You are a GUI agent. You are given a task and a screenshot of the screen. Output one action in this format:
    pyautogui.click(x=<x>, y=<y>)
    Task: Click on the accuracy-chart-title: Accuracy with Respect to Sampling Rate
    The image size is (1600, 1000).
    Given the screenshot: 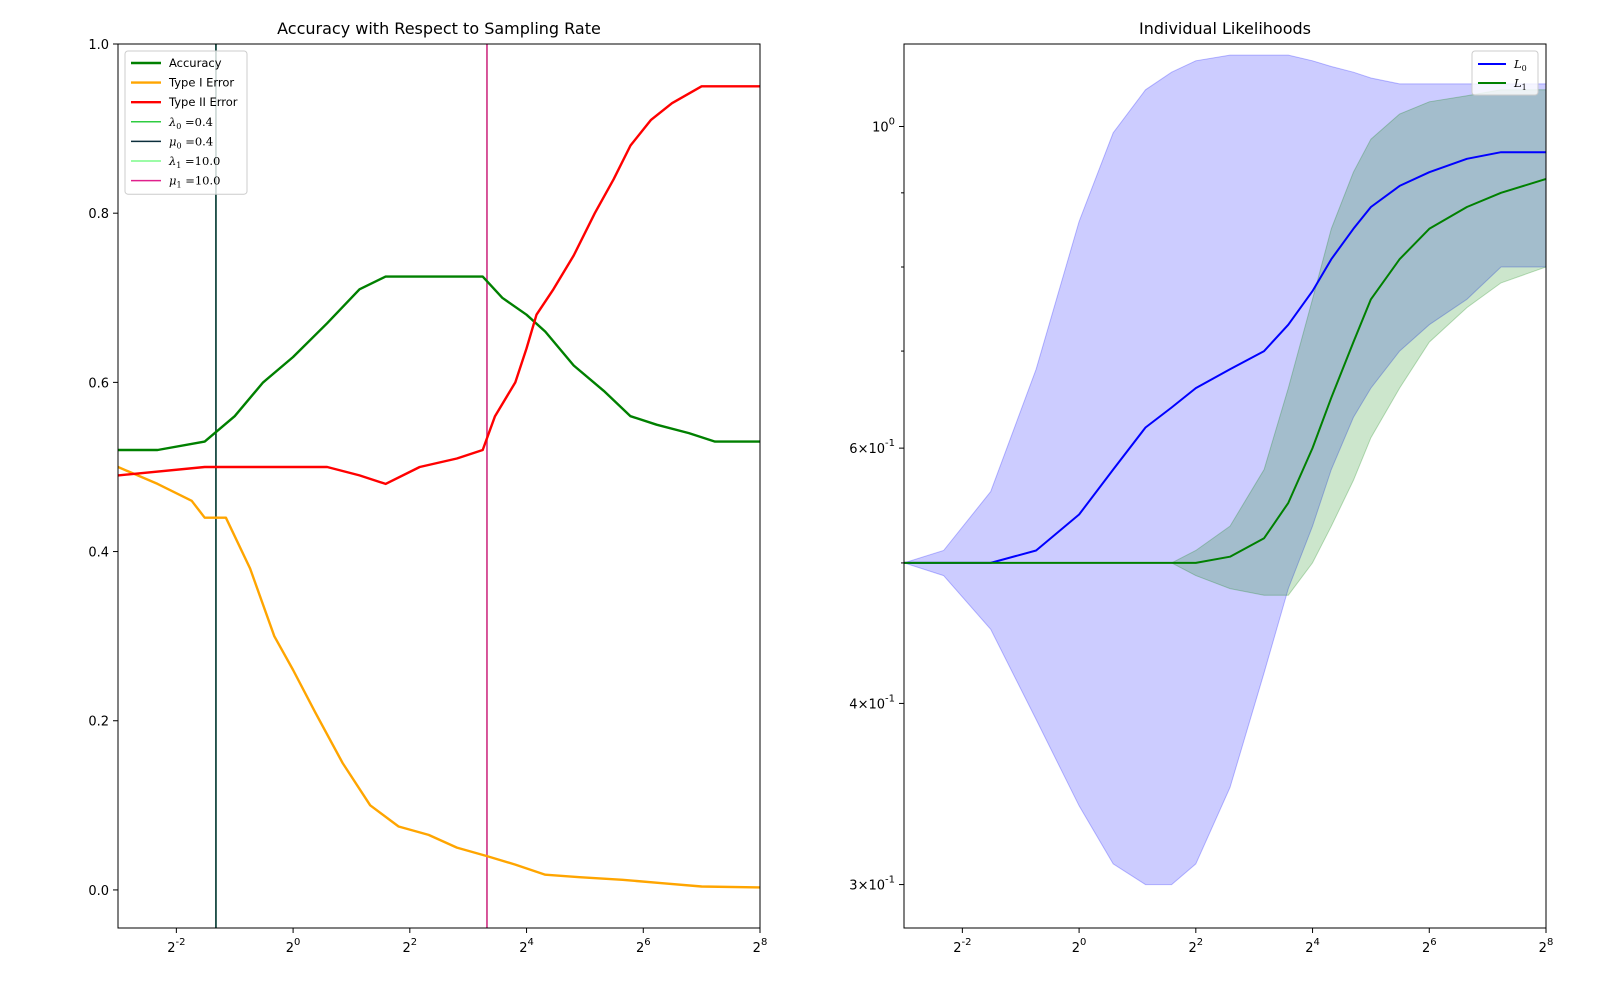 What is the action you would take?
    pyautogui.click(x=439, y=28)
    